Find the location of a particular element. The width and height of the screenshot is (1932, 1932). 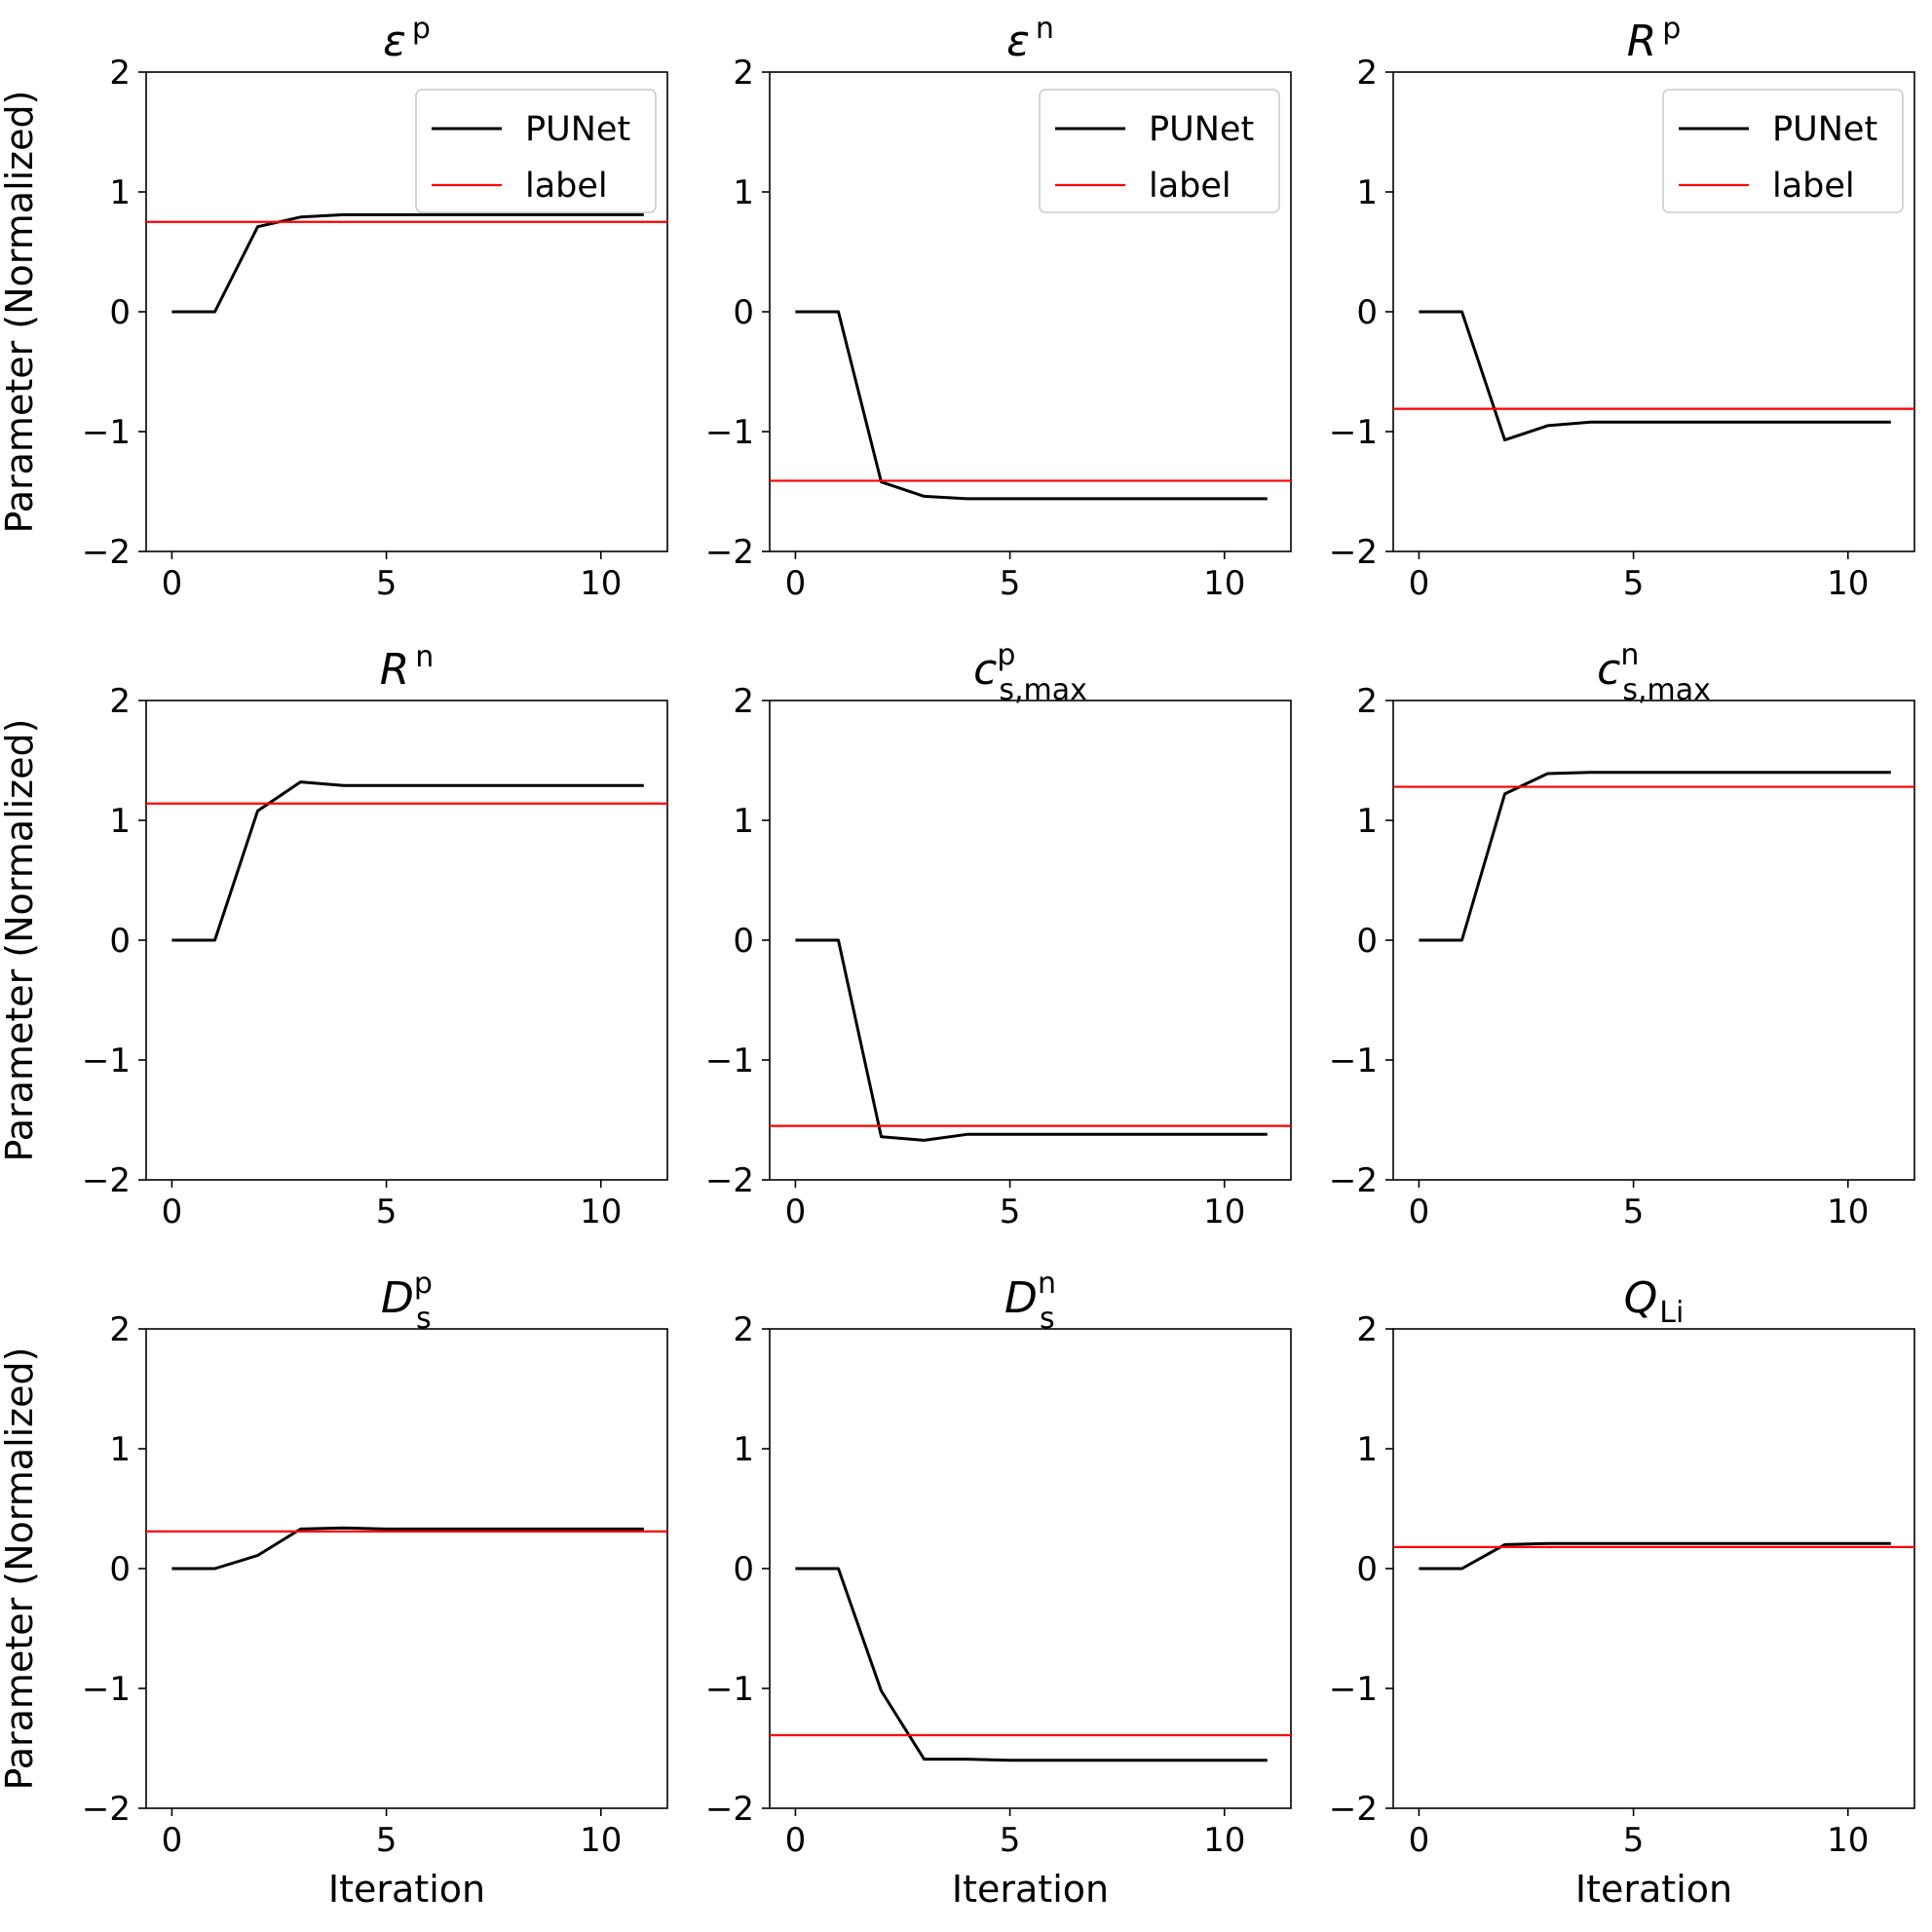

chart-panel-5: −2 −1 0 1 2 0 5 10 cp s,max is located at coordinates (998, 934).